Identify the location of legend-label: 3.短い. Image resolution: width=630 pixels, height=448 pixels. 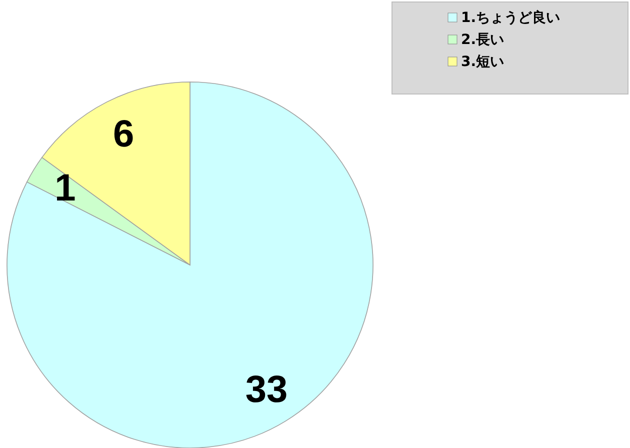
(482, 62).